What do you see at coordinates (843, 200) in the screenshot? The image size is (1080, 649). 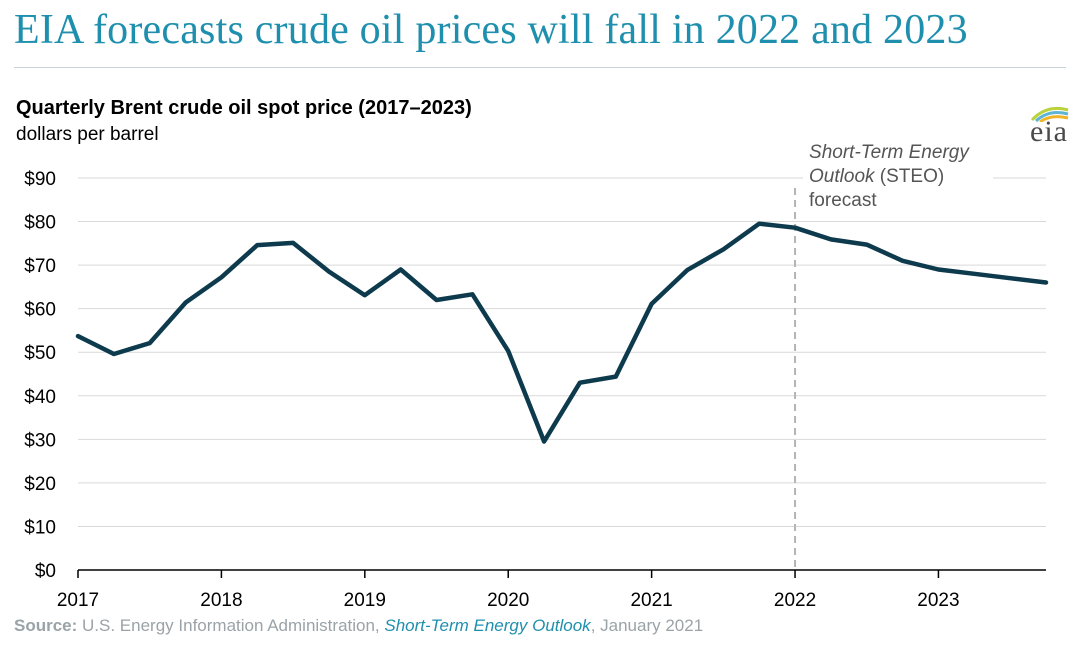 I see `forecast-annotation-line-3: forecast` at bounding box center [843, 200].